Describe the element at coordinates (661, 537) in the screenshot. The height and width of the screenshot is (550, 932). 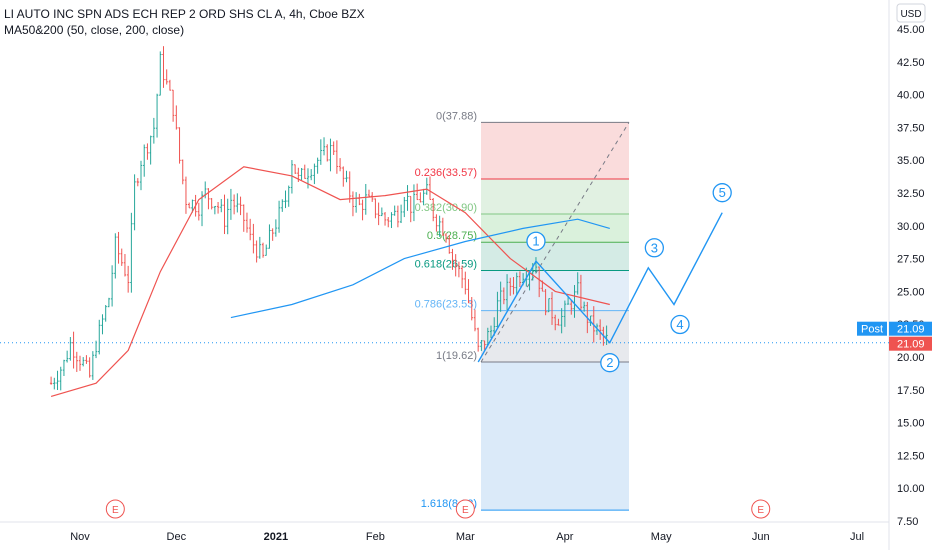
I see `x-tick-label: May` at that location.